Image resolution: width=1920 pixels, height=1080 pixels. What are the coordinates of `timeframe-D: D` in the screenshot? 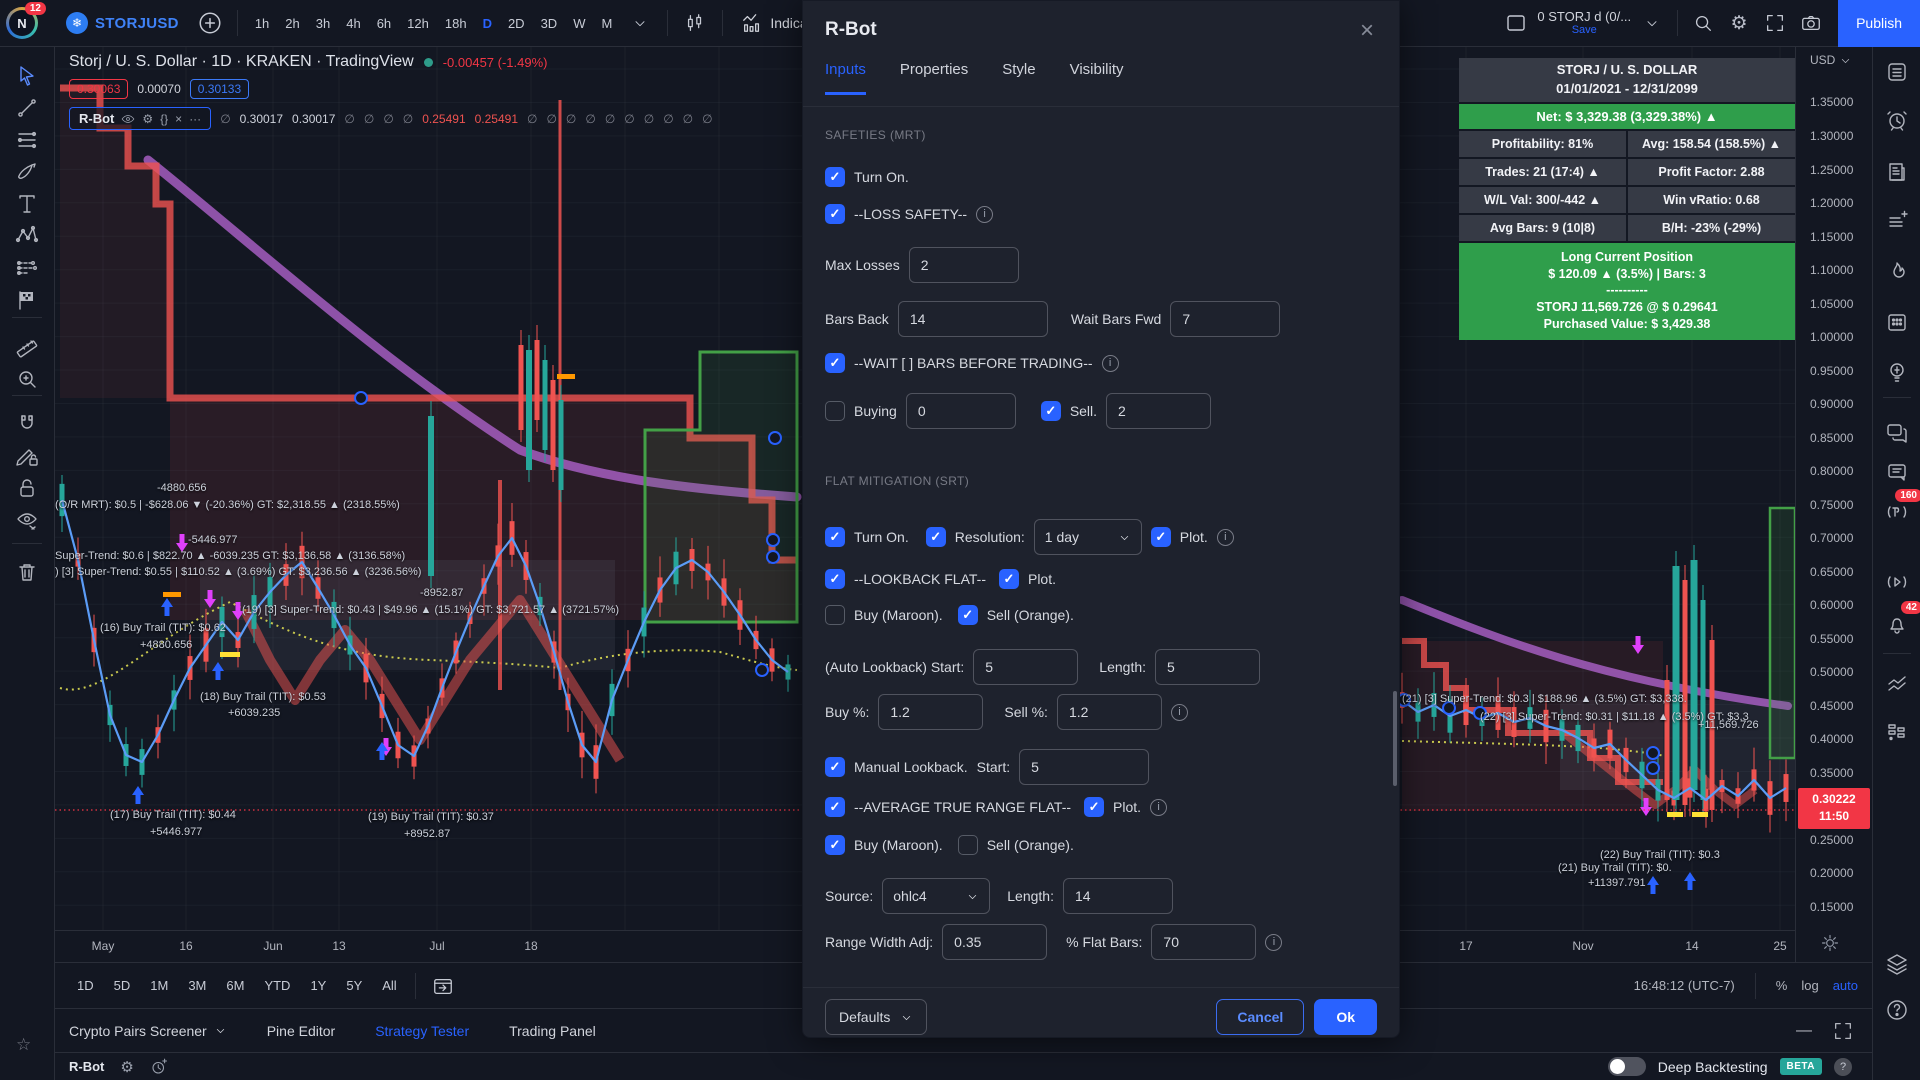 It's located at (487, 23).